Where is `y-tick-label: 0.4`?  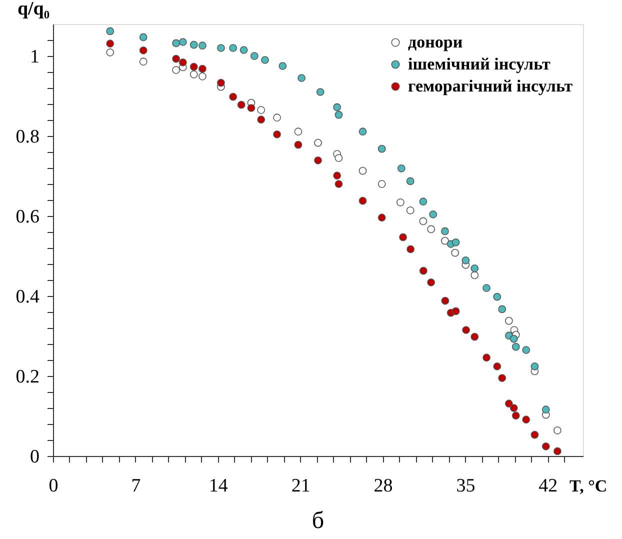
y-tick-label: 0.4 is located at coordinates (28, 297).